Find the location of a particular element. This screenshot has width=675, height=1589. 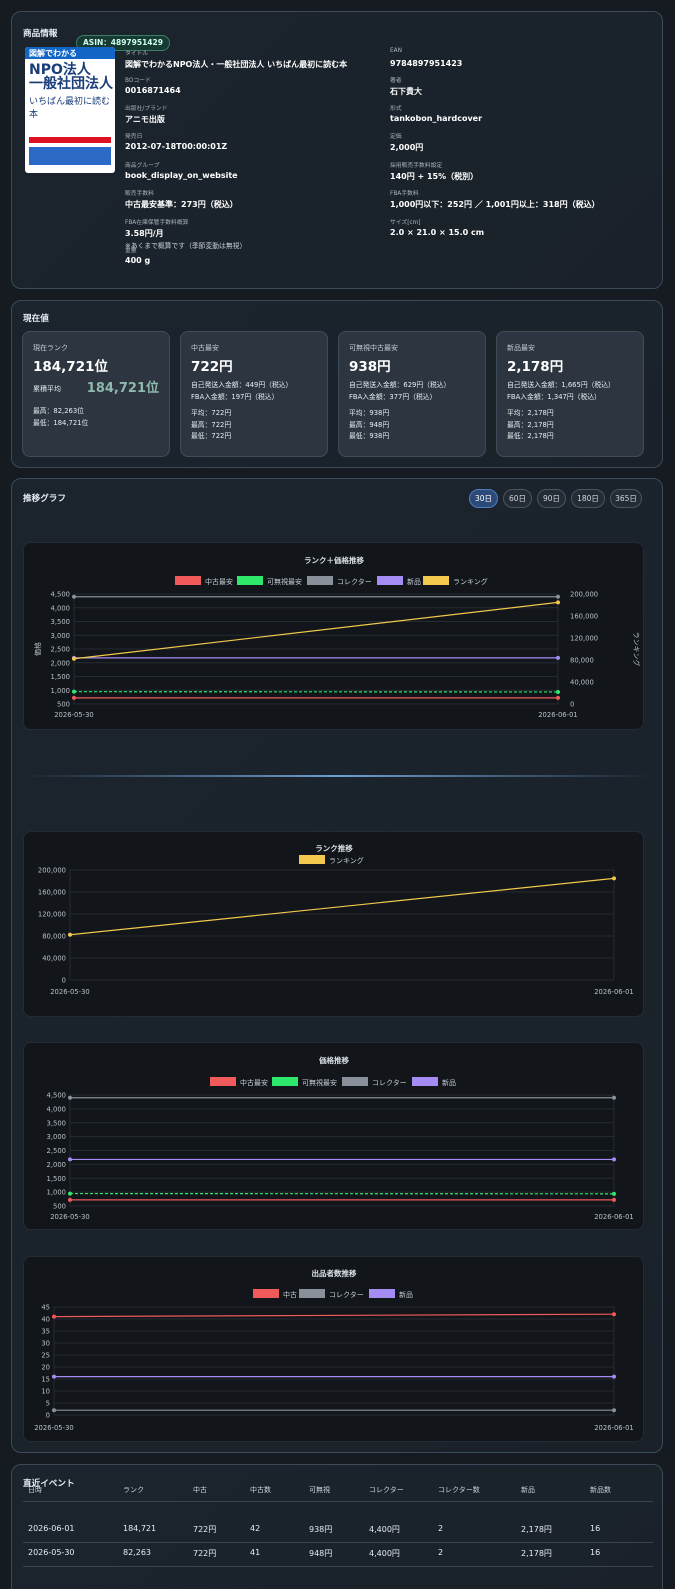

field-value: 140円 + 15%（税別） is located at coordinates (434, 176).